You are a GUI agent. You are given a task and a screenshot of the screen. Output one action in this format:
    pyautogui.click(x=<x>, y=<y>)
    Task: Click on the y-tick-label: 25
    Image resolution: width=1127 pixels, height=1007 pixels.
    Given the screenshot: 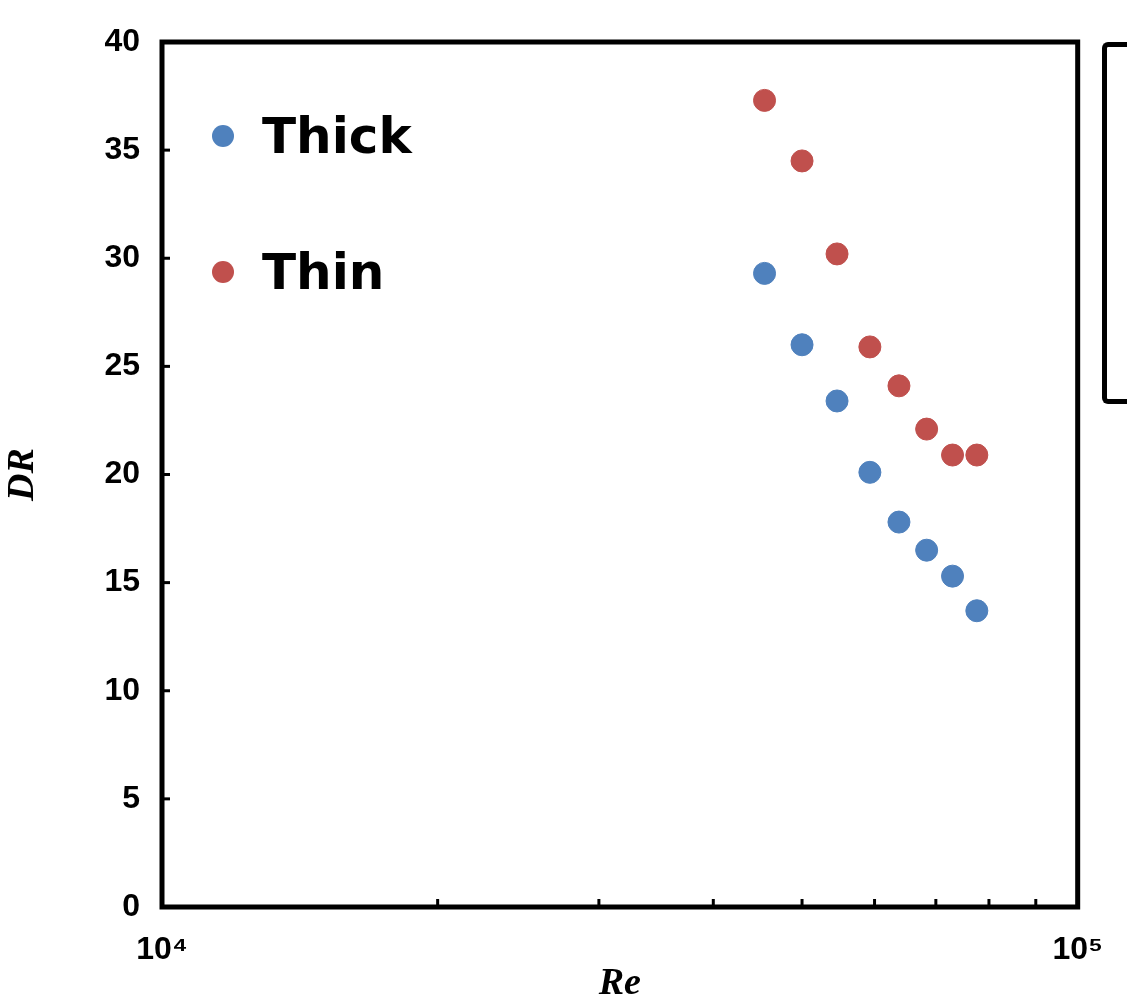 What is the action you would take?
    pyautogui.click(x=122, y=364)
    